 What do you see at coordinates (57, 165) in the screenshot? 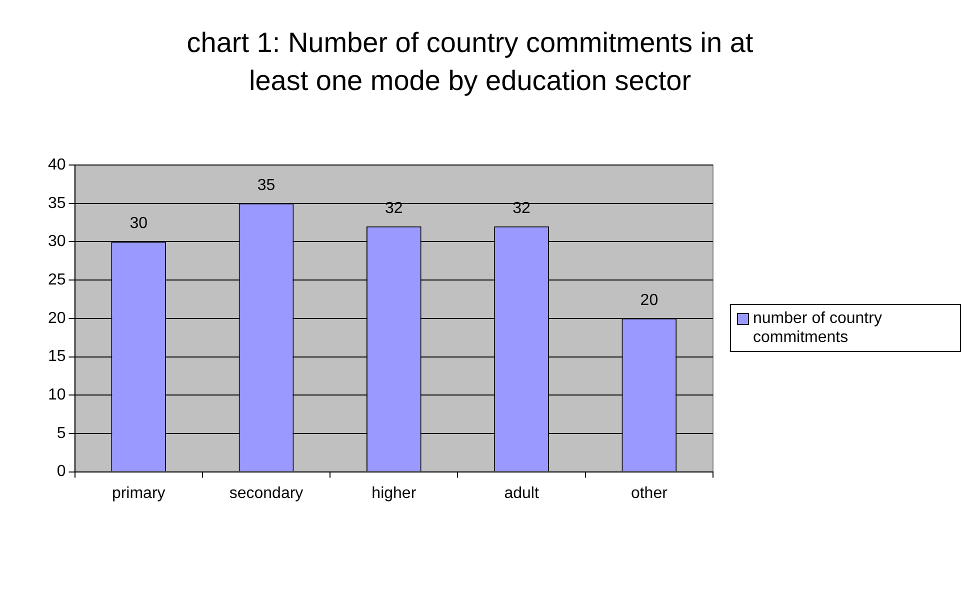
I see `y-tick-label: 40` at bounding box center [57, 165].